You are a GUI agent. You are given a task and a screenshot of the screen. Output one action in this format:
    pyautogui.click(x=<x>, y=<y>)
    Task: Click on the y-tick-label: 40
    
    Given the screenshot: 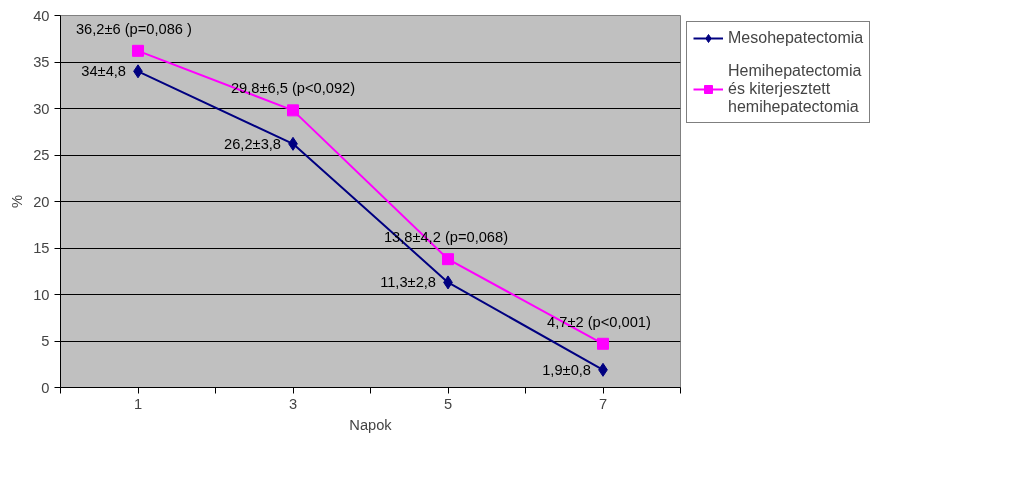 What is the action you would take?
    pyautogui.click(x=41, y=15)
    